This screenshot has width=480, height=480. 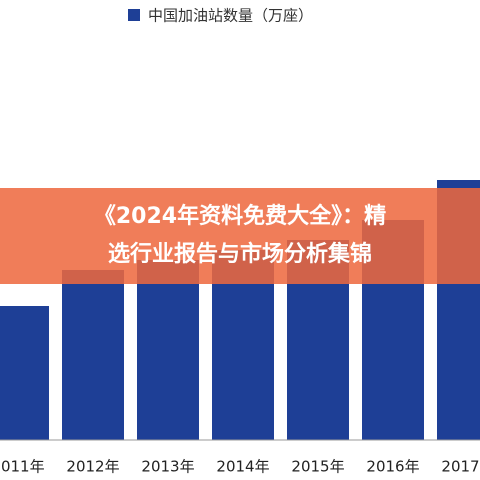 What do you see at coordinates (317, 467) in the screenshot?
I see `x-tick-label: 2015年` at bounding box center [317, 467].